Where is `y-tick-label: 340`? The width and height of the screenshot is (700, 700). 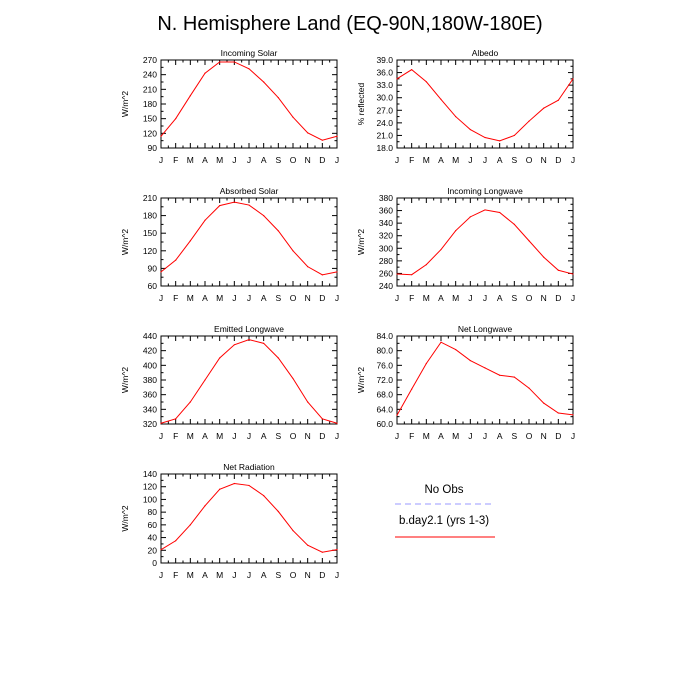 y-tick-label: 340 is located at coordinates (150, 409).